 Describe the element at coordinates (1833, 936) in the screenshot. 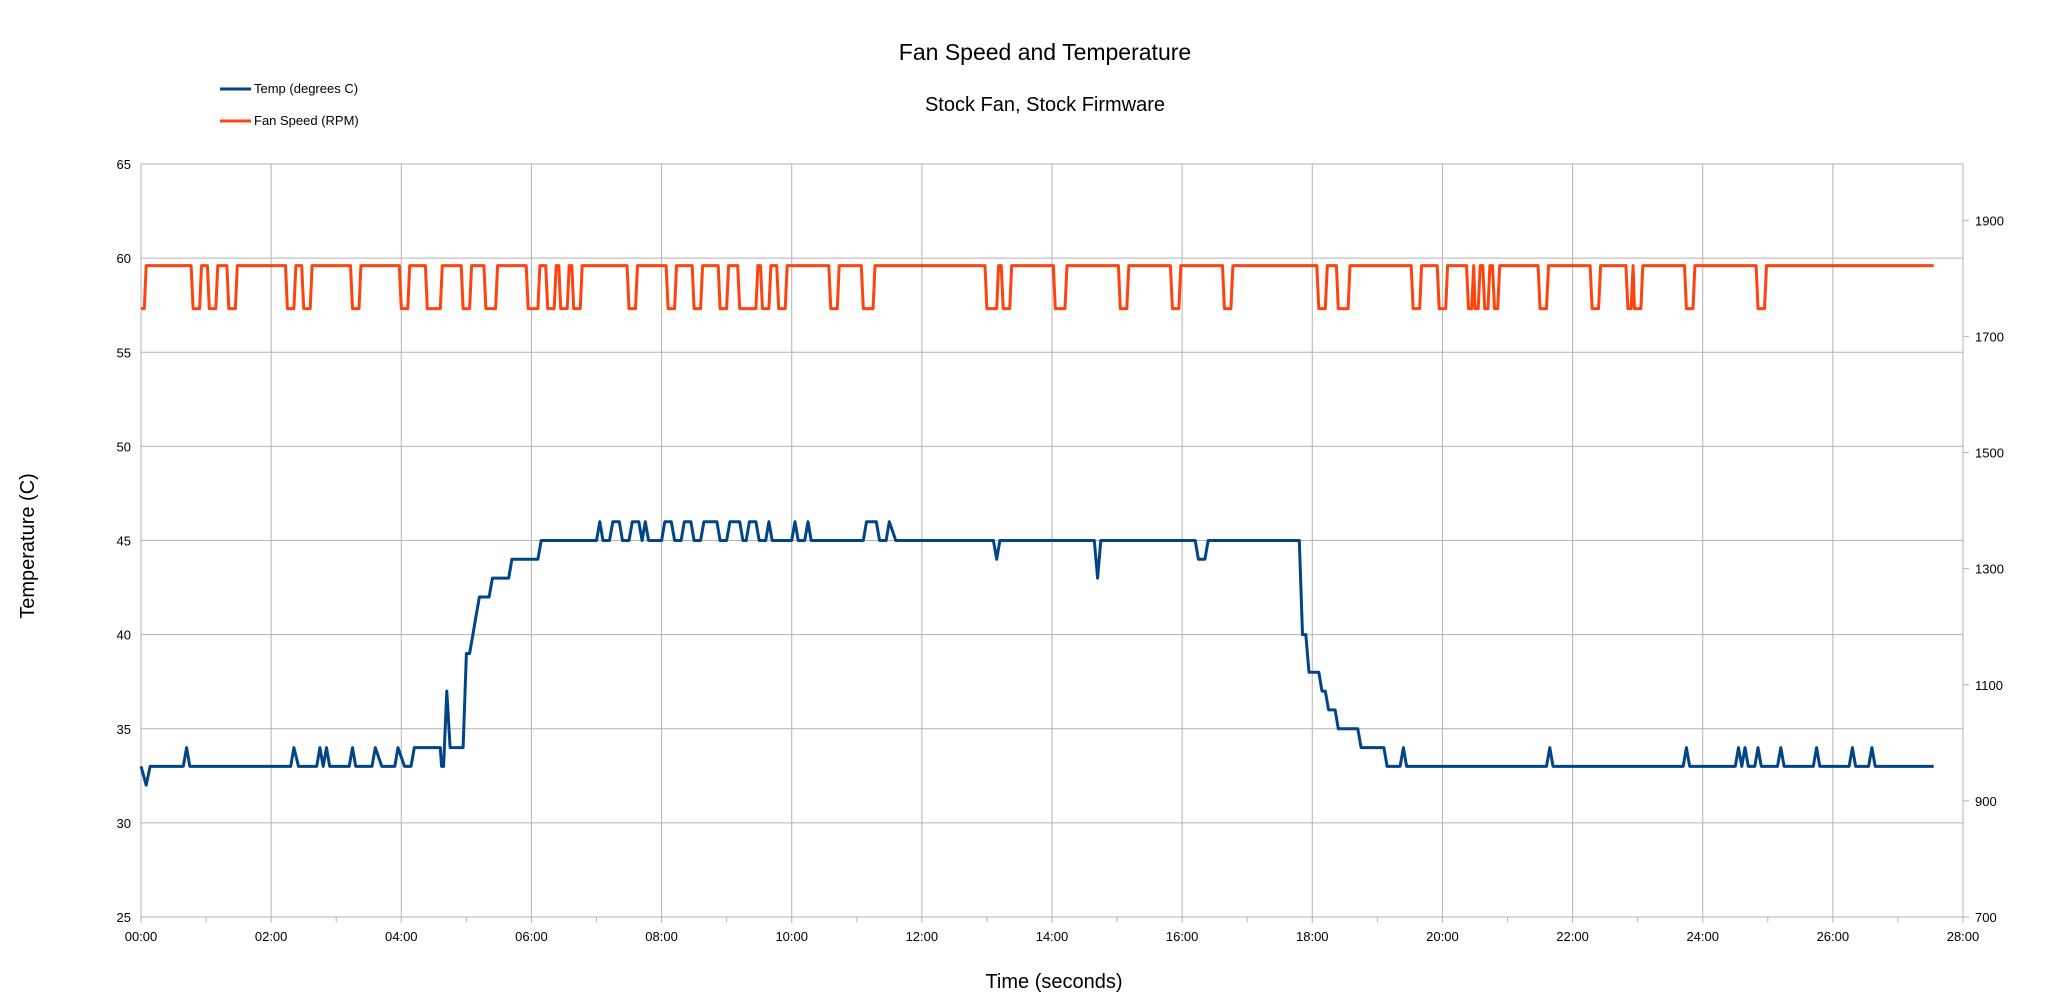

I see `x-tick-label: 26:00` at that location.